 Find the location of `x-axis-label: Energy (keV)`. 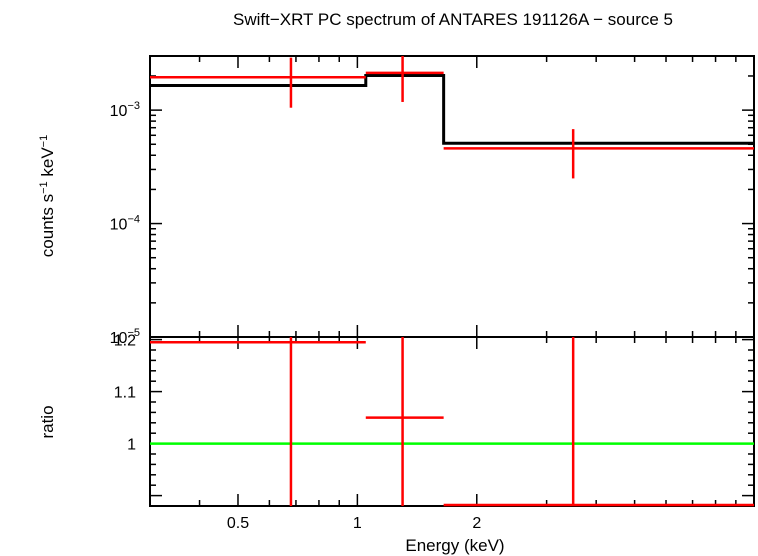

x-axis-label: Energy (keV) is located at coordinates (454, 545).